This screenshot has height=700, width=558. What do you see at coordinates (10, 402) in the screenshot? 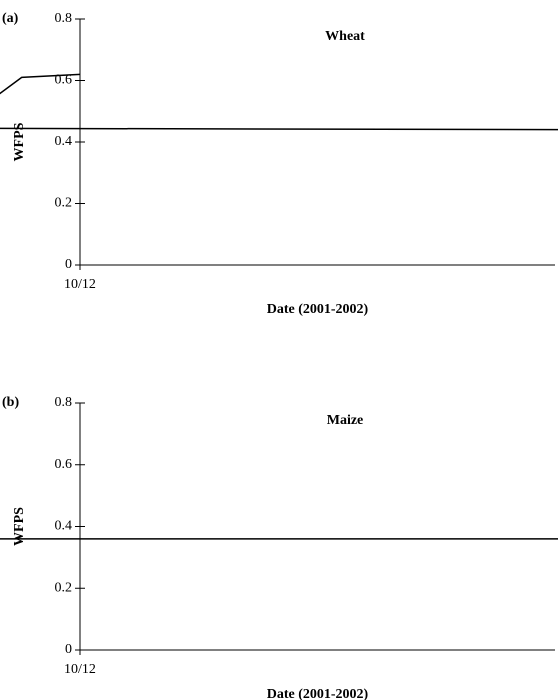
I see `panel-label: (b)` at bounding box center [10, 402].